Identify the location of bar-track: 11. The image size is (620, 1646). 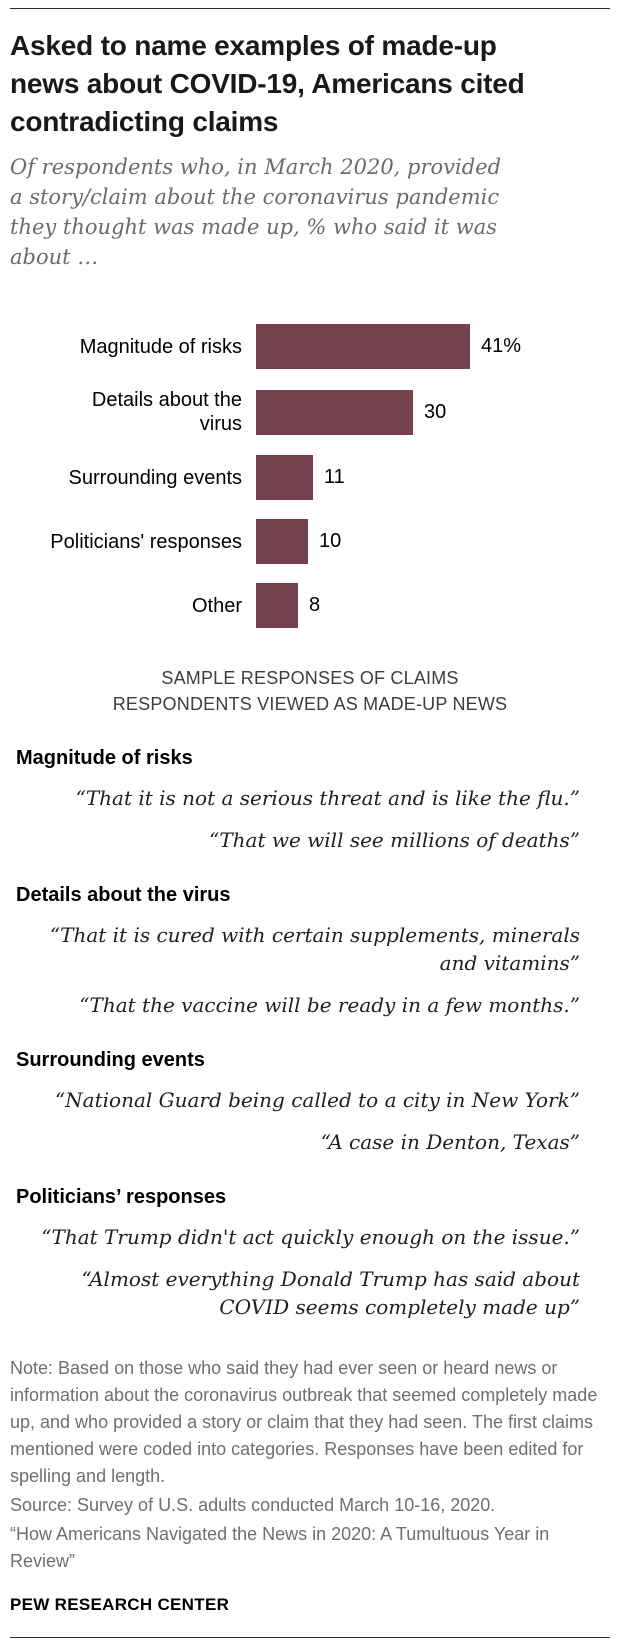
(433, 478).